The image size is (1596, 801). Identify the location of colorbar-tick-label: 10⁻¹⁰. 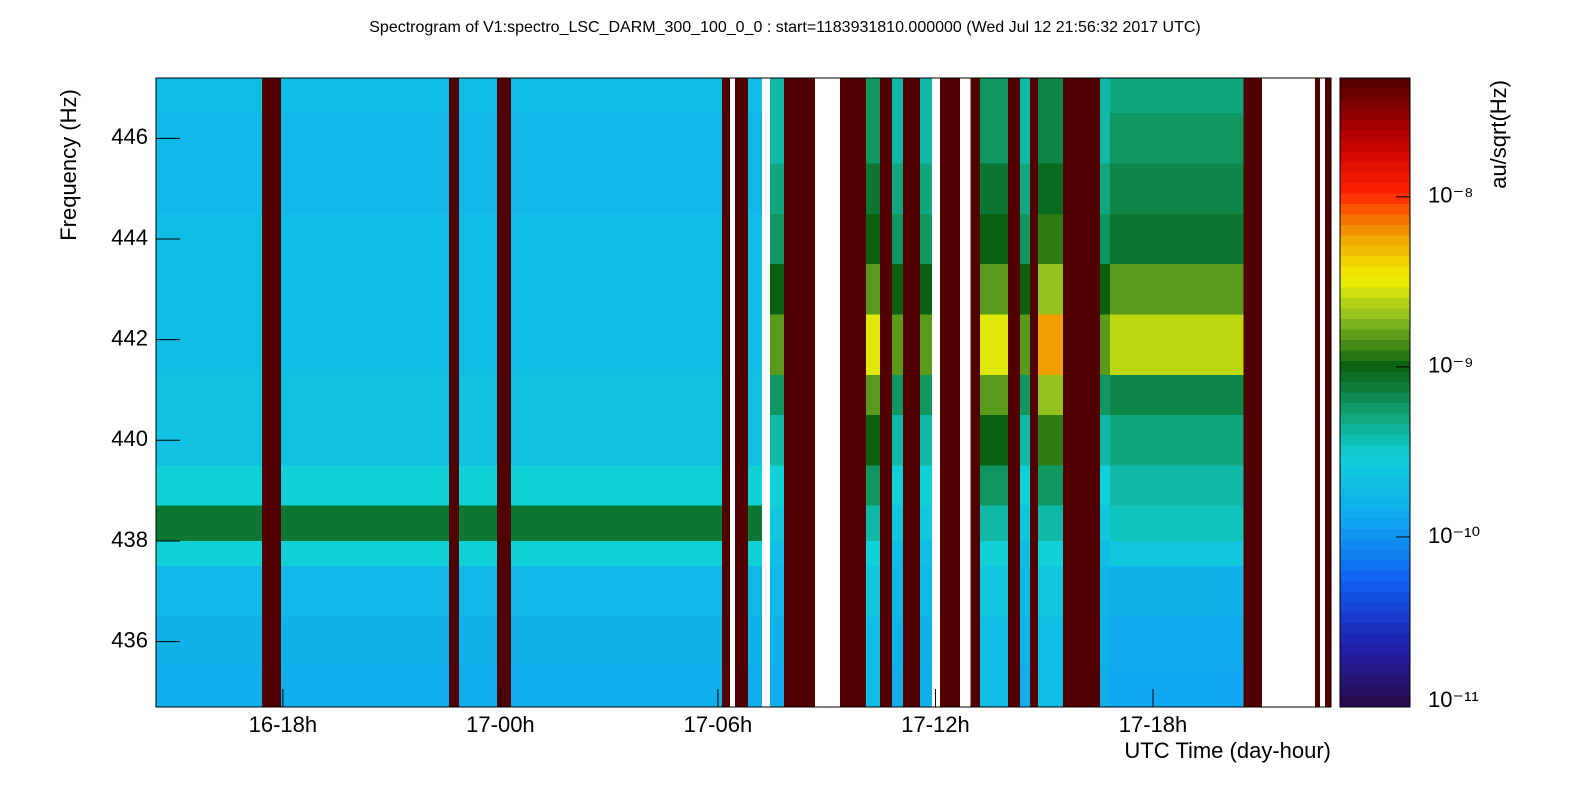
(1454, 535).